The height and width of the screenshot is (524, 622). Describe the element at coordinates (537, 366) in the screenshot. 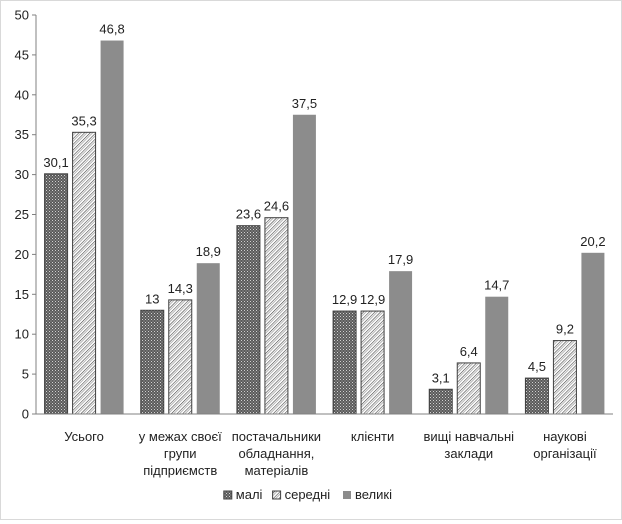

I see `data-label: 4,5` at that location.